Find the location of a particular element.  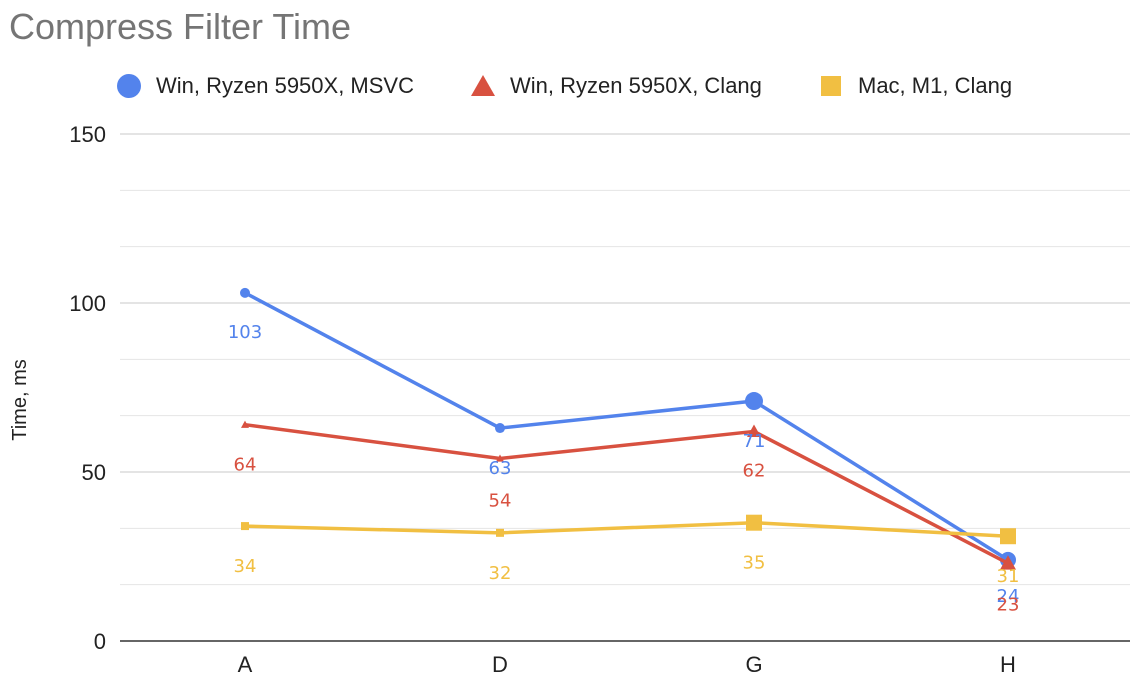

data-label: 32 is located at coordinates (500, 573).